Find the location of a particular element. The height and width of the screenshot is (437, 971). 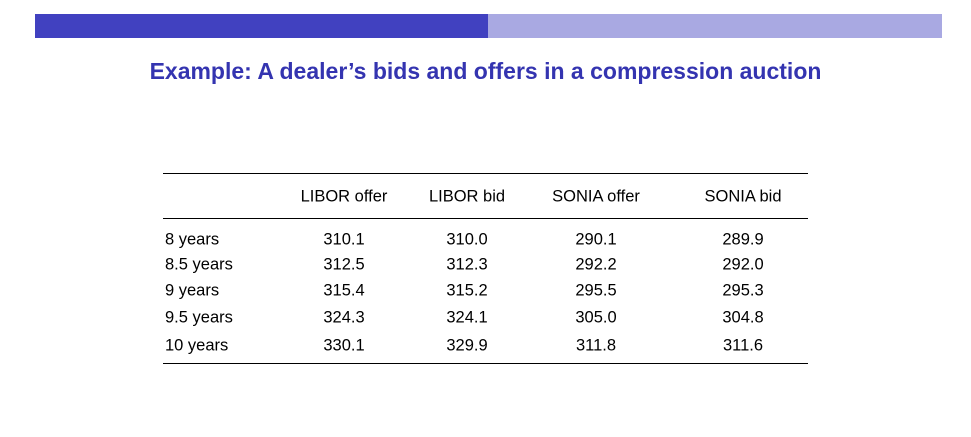

row-label: 10 years is located at coordinates (197, 345).